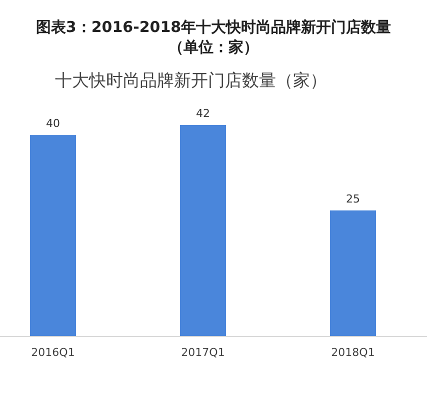  Describe the element at coordinates (353, 352) in the screenshot. I see `x-tick-label: 2018Q1` at that location.